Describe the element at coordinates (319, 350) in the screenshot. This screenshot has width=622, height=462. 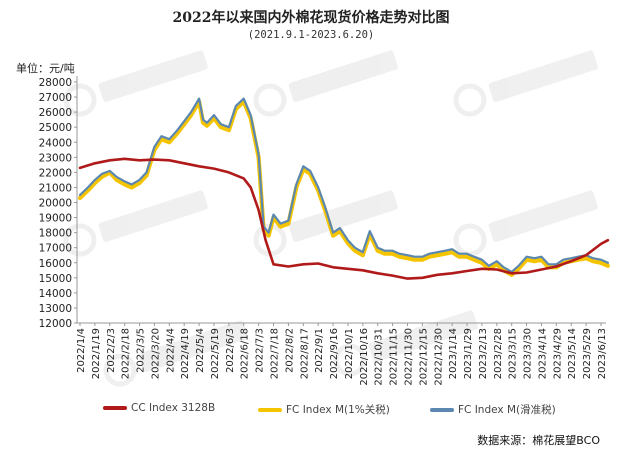
I see `x-tick-label: 2022/9/1` at that location.